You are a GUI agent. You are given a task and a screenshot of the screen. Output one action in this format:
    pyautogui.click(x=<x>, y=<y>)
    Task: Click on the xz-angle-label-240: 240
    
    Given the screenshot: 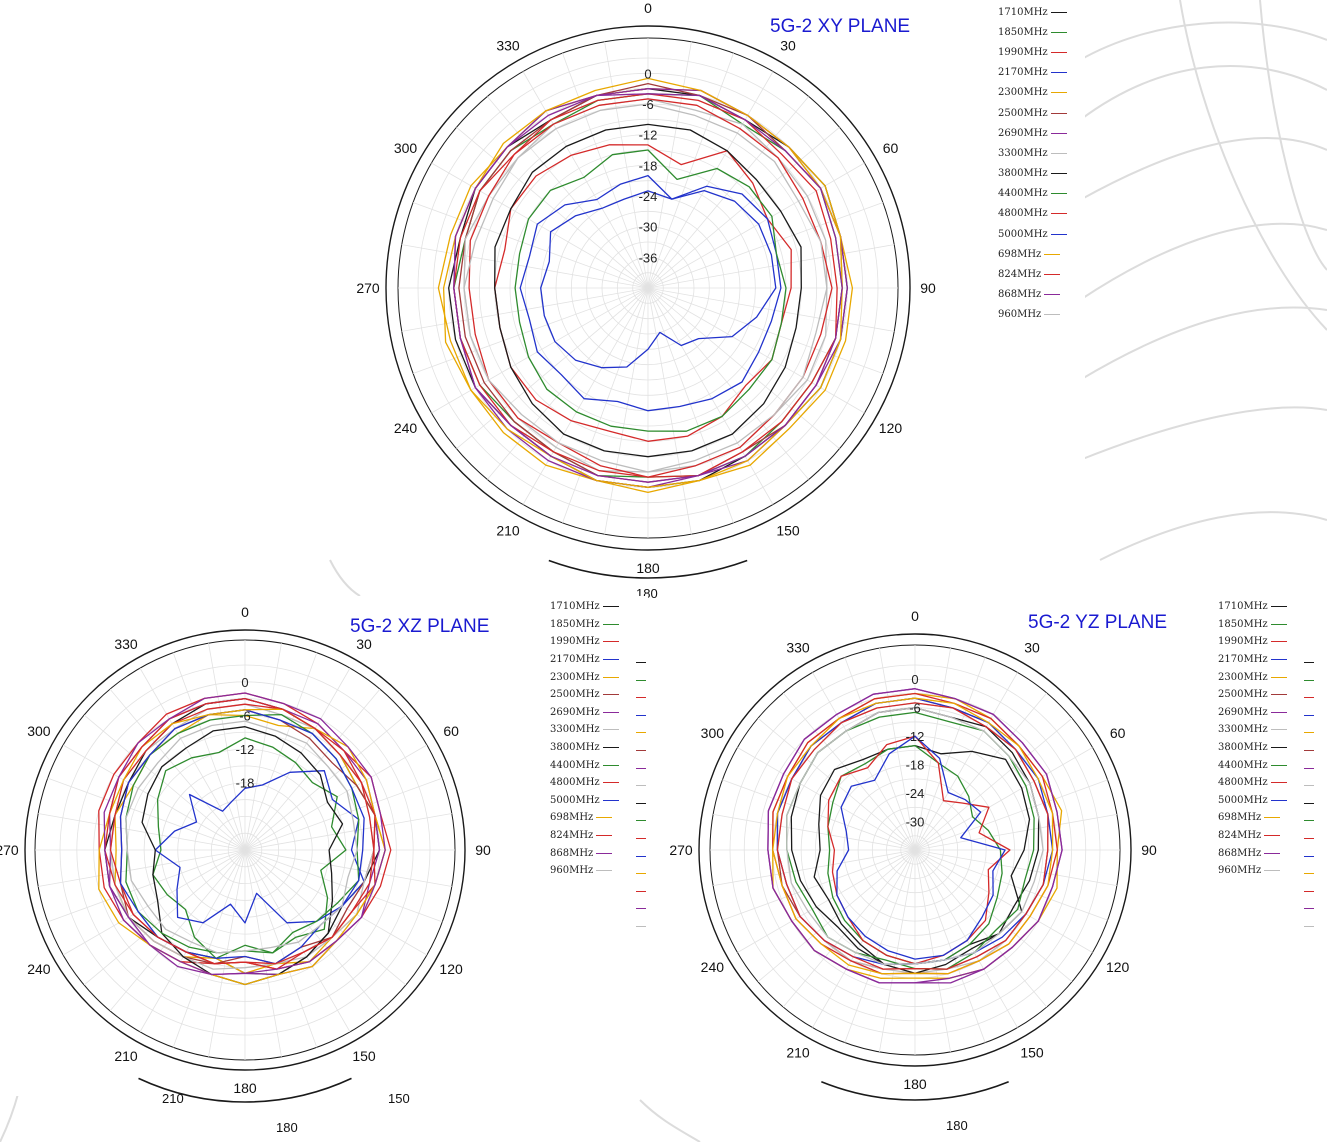 What is the action you would take?
    pyautogui.click(x=39, y=969)
    